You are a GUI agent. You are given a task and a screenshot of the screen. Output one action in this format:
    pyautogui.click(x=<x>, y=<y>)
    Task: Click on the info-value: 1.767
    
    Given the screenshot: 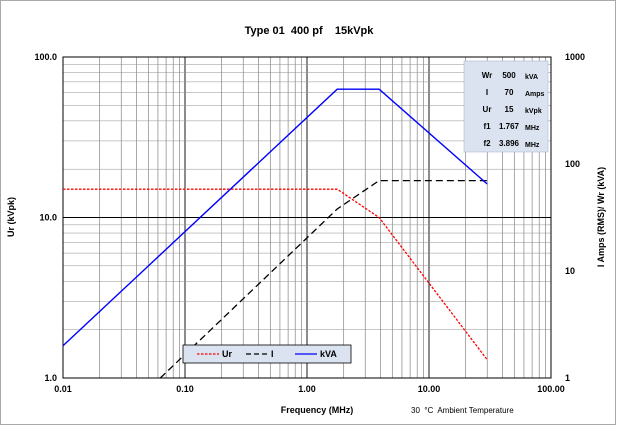 What is the action you would take?
    pyautogui.click(x=509, y=126)
    